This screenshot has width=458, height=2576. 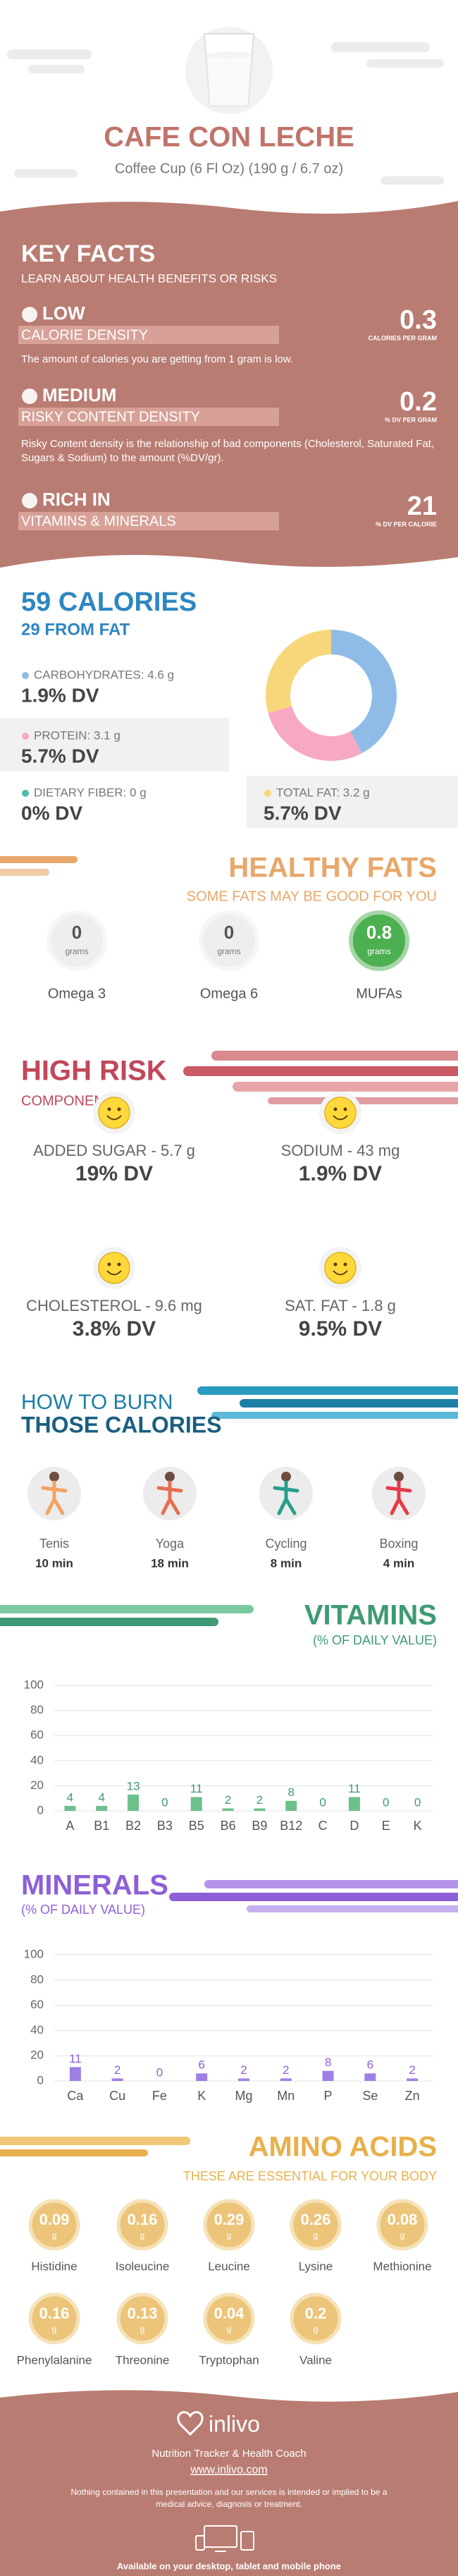 What do you see at coordinates (102, 1797) in the screenshot?
I see `bar-label: 4` at bounding box center [102, 1797].